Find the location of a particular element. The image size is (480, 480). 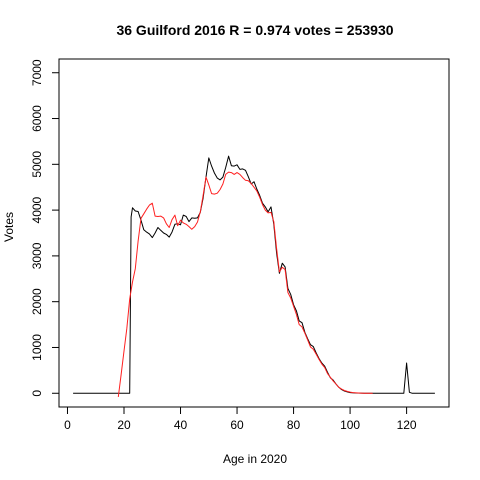

x-tick-label: 80 is located at coordinates (294, 425).